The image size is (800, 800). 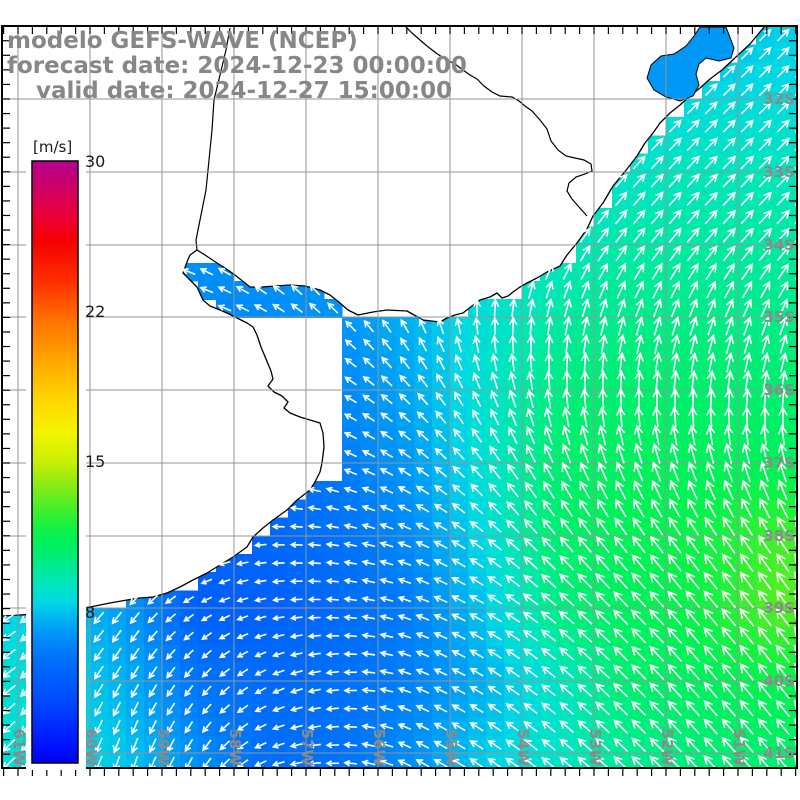 What do you see at coordinates (19, 748) in the screenshot?
I see `lon-axis-label: 61W` at bounding box center [19, 748].